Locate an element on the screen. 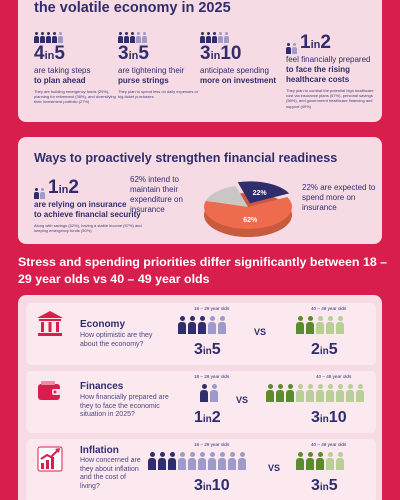  stat-description: anticipate spending more on investment is located at coordinates (238, 75).